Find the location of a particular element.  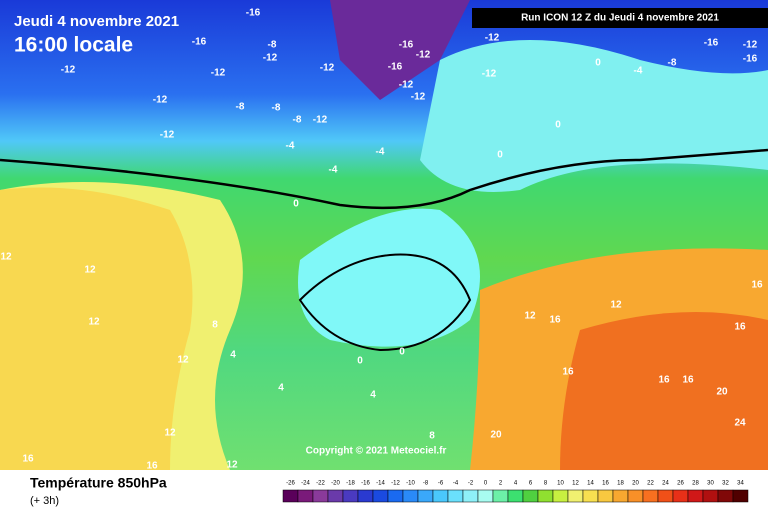

run-banner is located at coordinates (620, 18).